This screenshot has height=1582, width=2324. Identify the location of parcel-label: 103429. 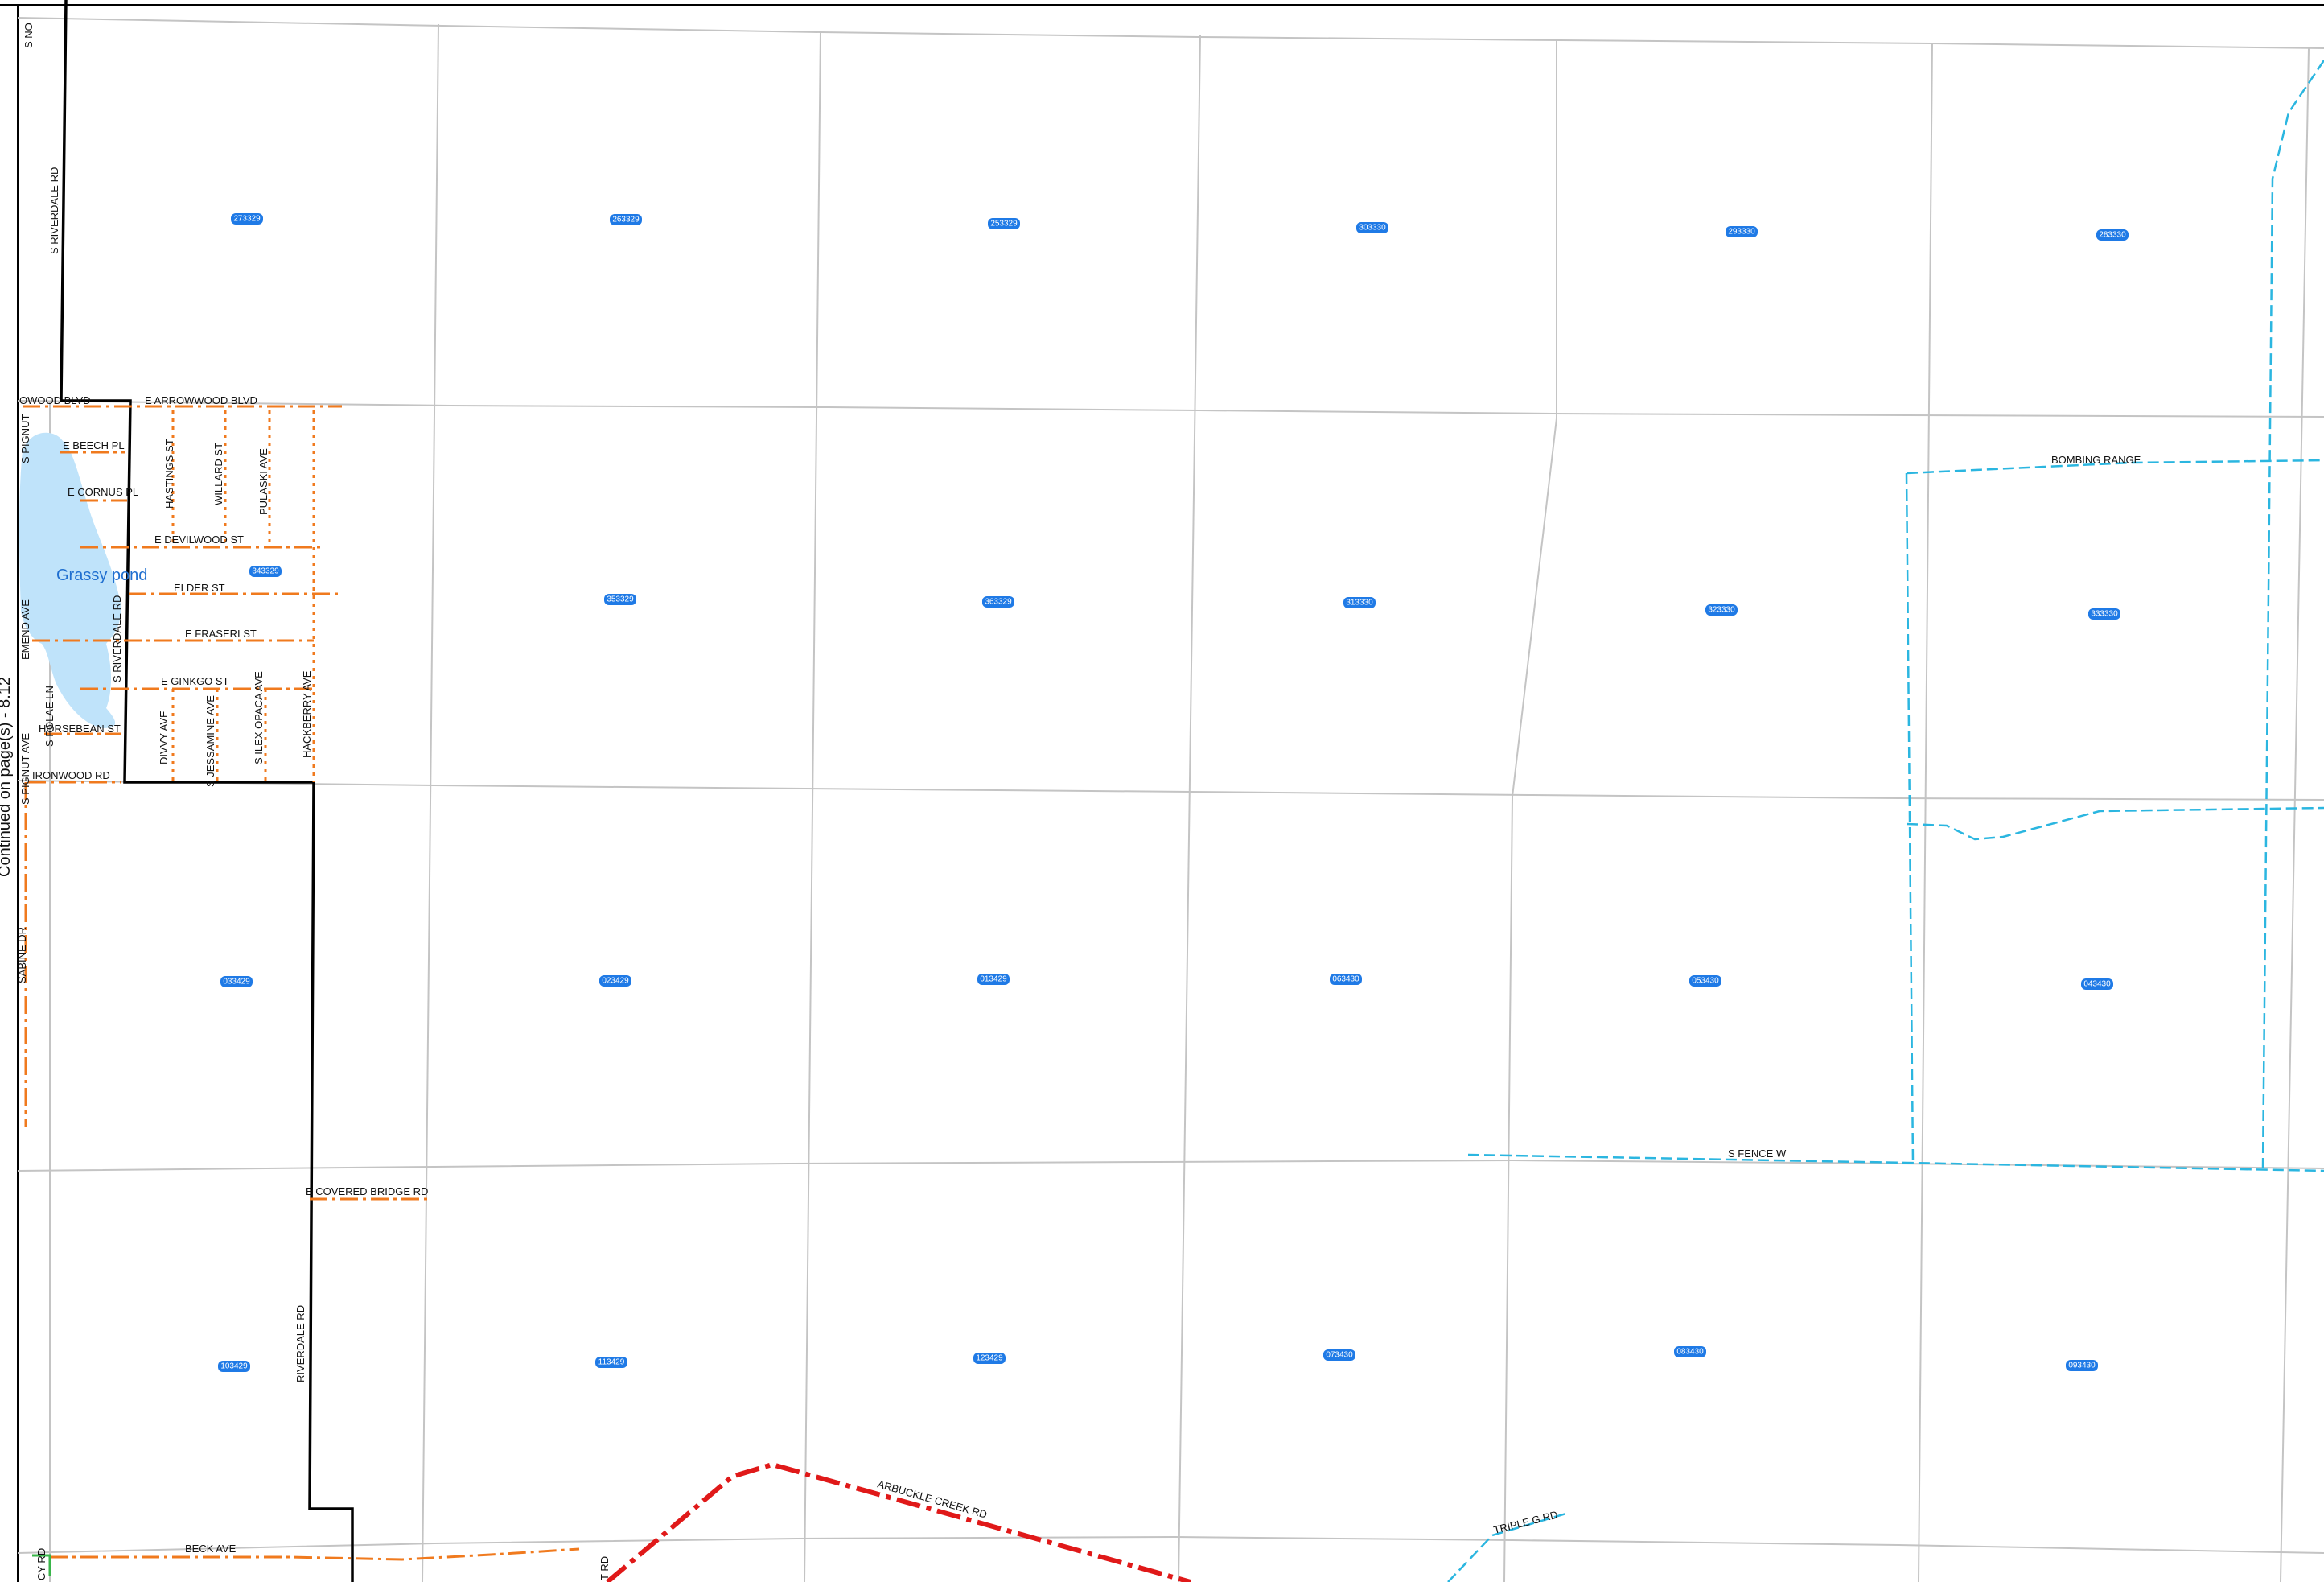
(234, 1366).